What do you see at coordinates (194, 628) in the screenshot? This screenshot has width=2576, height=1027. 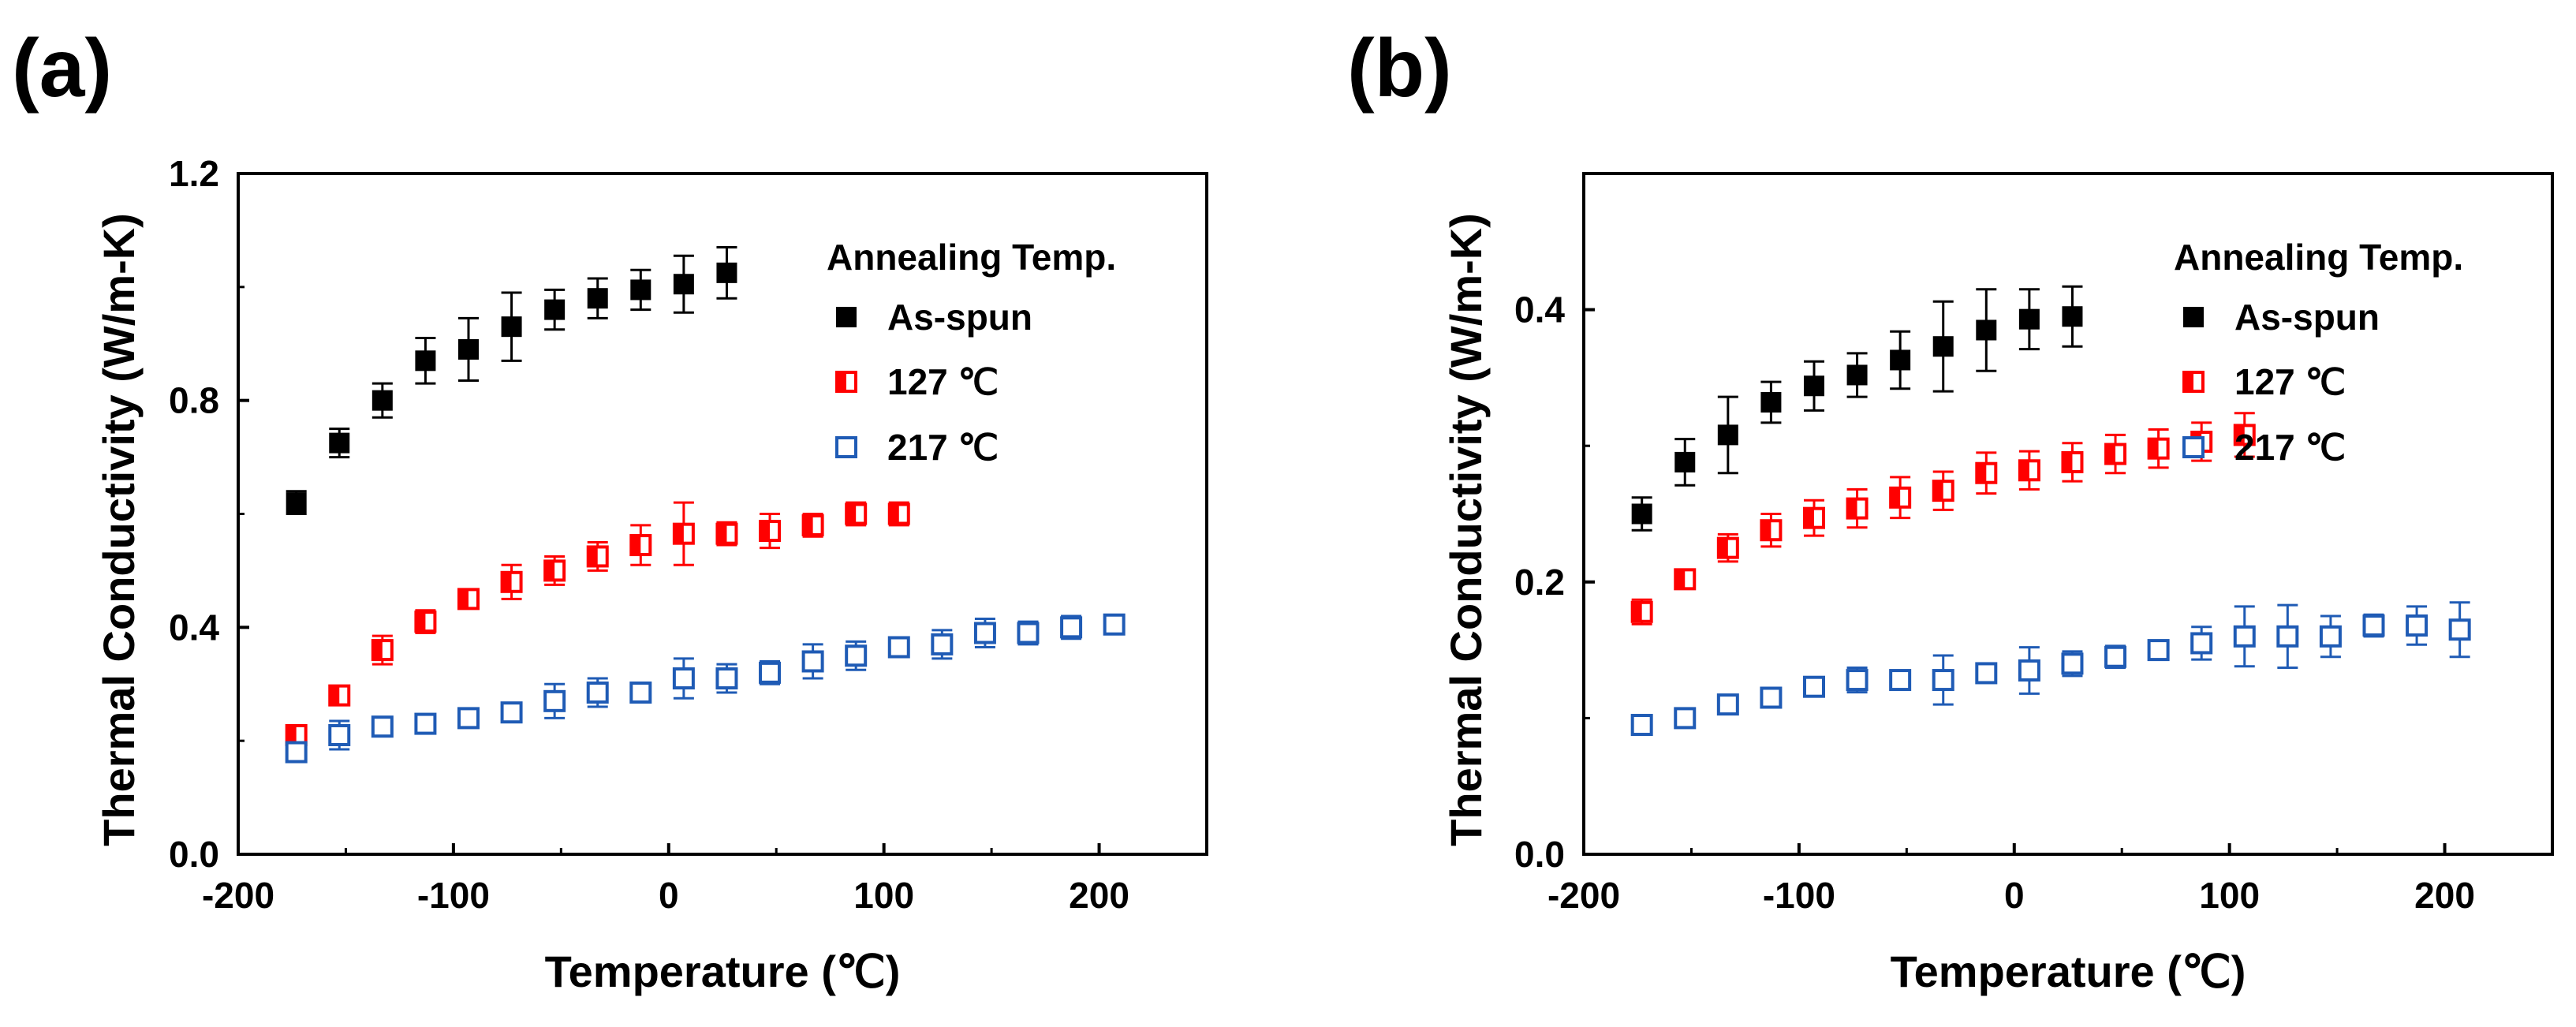 I see `y-tick-label: 0.4` at bounding box center [194, 628].